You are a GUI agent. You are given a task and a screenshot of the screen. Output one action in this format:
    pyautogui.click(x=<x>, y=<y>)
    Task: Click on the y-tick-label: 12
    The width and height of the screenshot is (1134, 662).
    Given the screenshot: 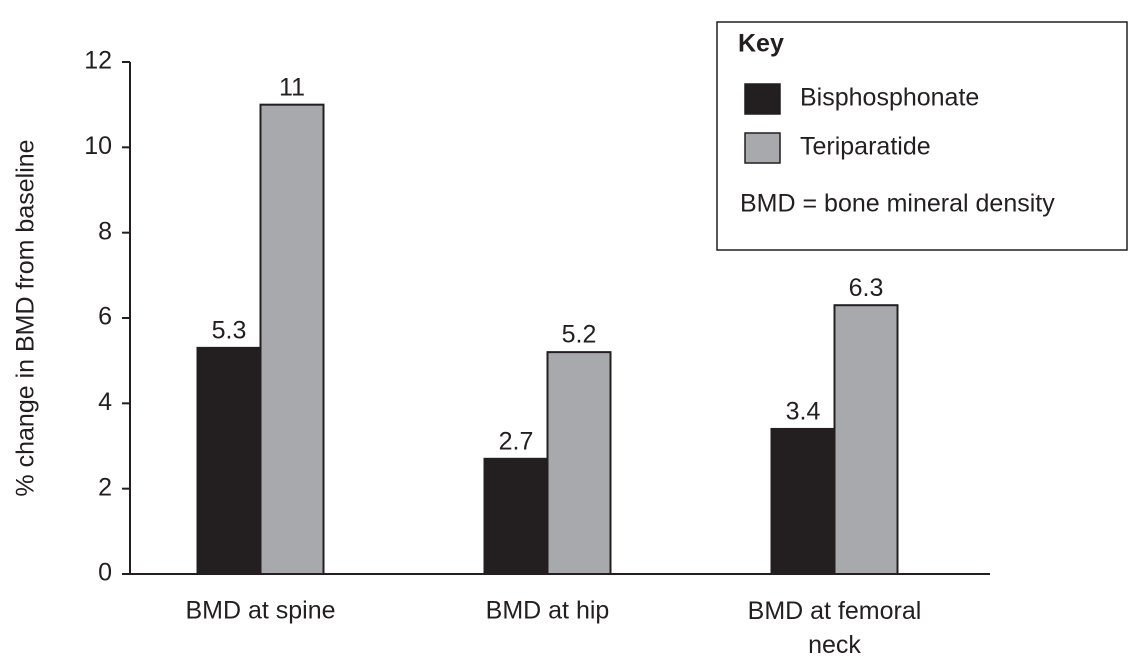 What is the action you would take?
    pyautogui.click(x=98, y=61)
    